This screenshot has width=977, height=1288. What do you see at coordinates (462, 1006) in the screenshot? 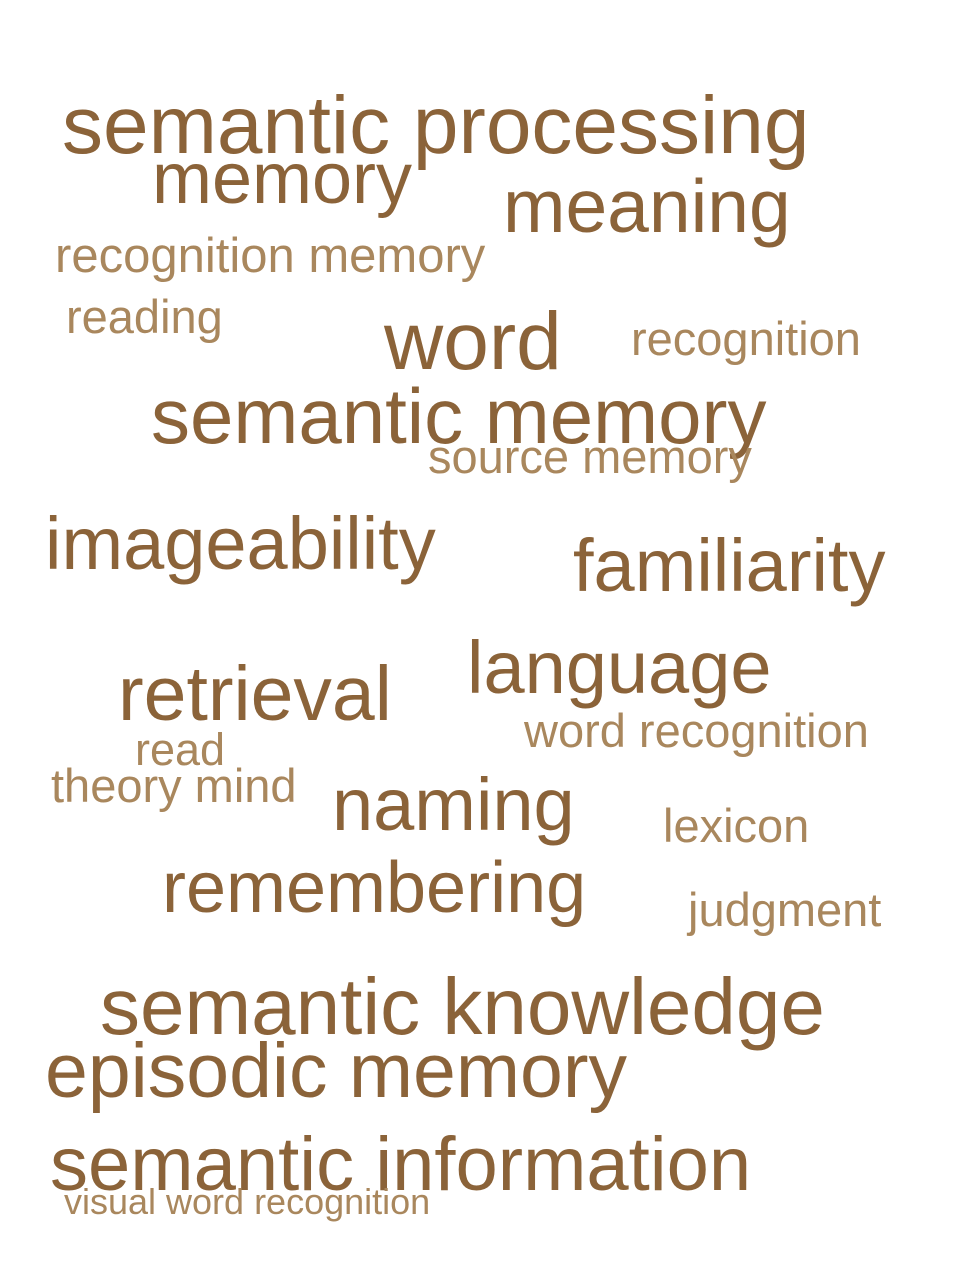
I see `word-semantic-knowledge: semantic knowledge` at bounding box center [462, 1006].